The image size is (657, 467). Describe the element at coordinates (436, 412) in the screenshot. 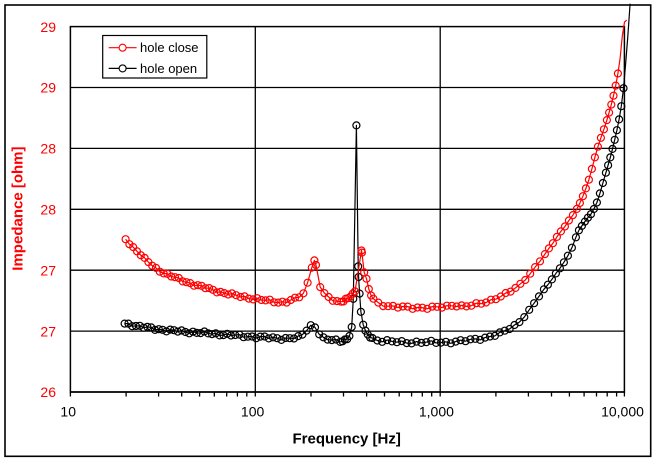

I see `svg-text: 1,000` at that location.